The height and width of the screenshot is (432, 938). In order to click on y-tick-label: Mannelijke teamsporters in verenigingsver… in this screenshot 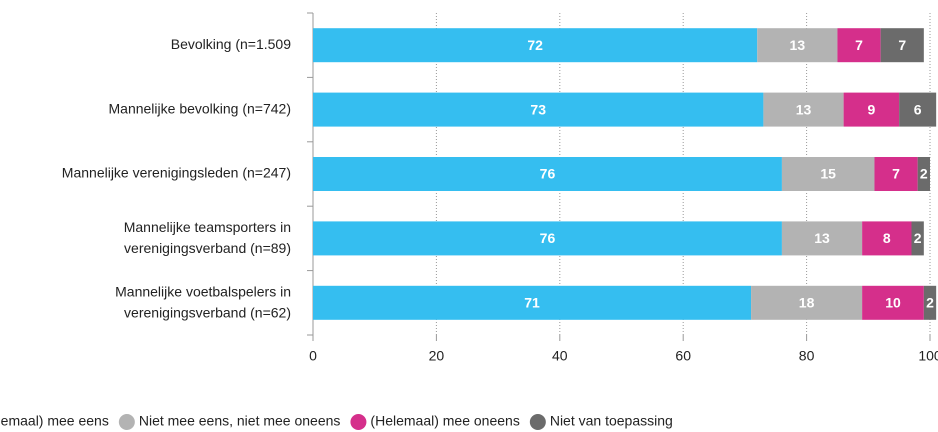, I will do `click(207, 237)`.